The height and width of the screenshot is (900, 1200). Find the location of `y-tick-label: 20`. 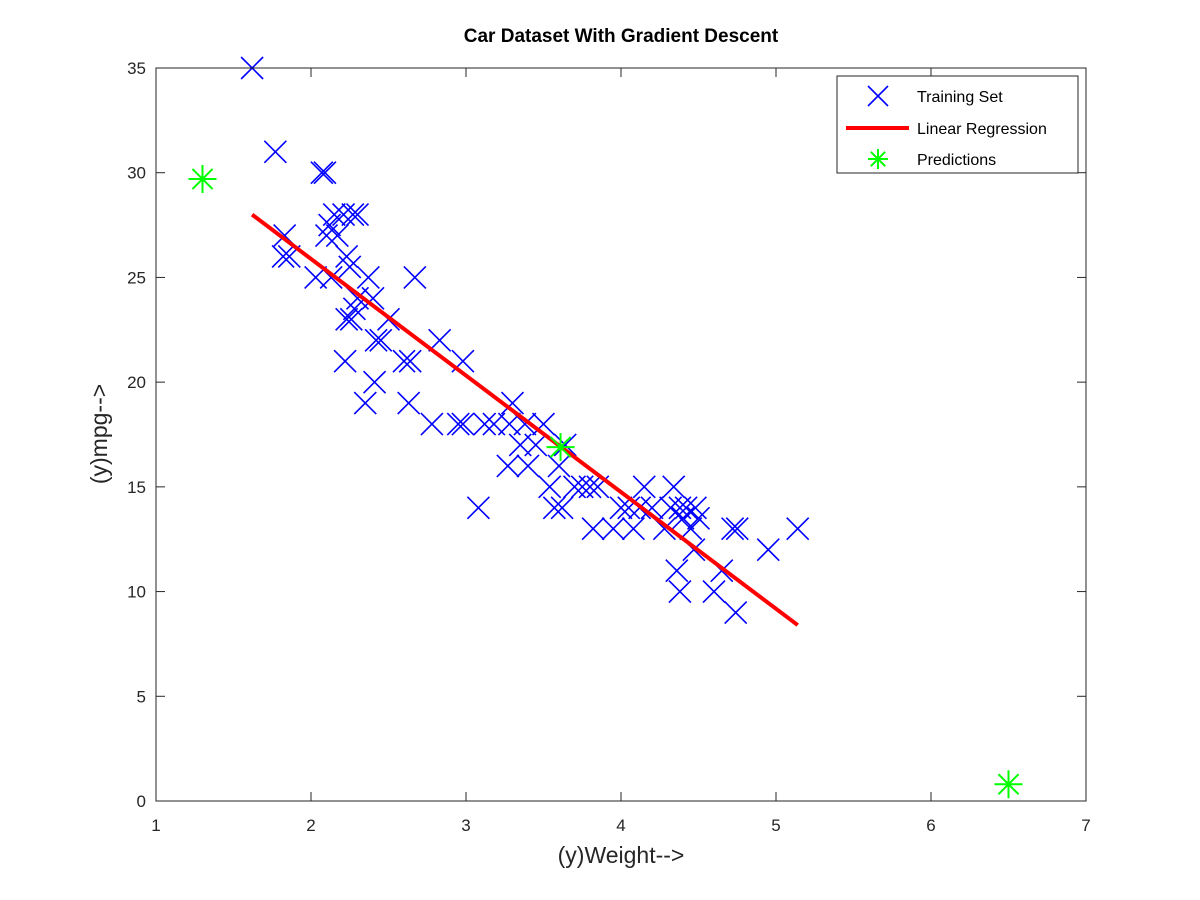

y-tick-label: 20 is located at coordinates (136, 382).